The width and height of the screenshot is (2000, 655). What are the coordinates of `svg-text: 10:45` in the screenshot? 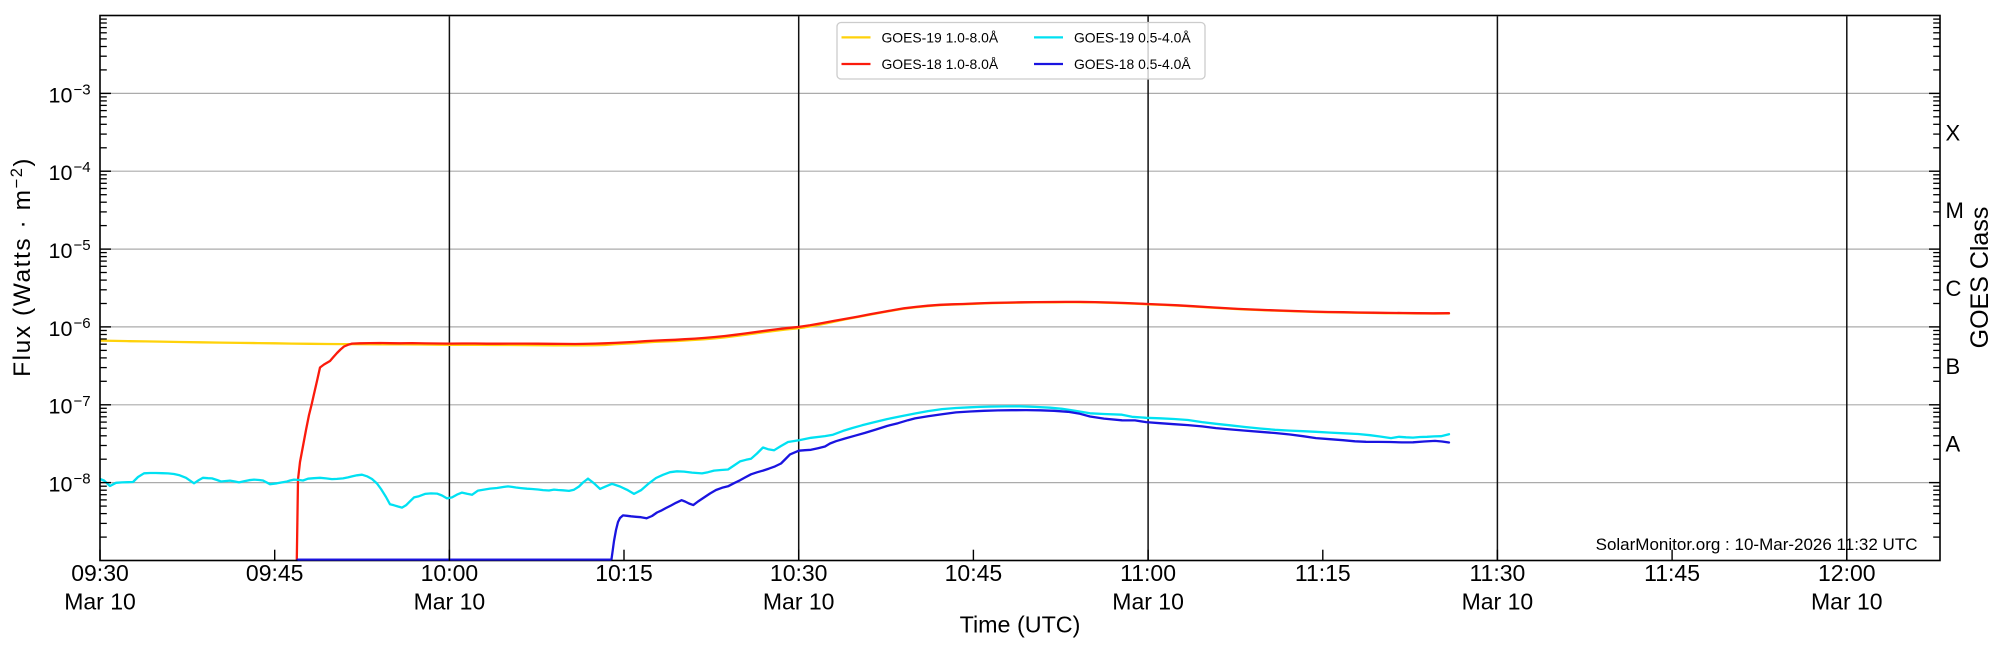 It's located at (974, 573).